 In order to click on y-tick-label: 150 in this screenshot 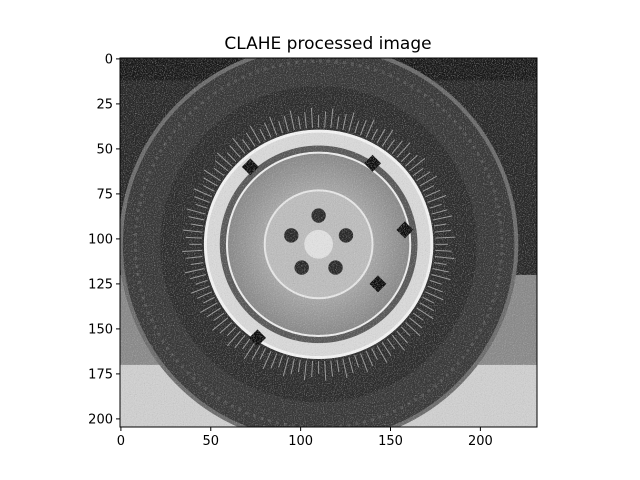, I will do `click(100, 329)`.